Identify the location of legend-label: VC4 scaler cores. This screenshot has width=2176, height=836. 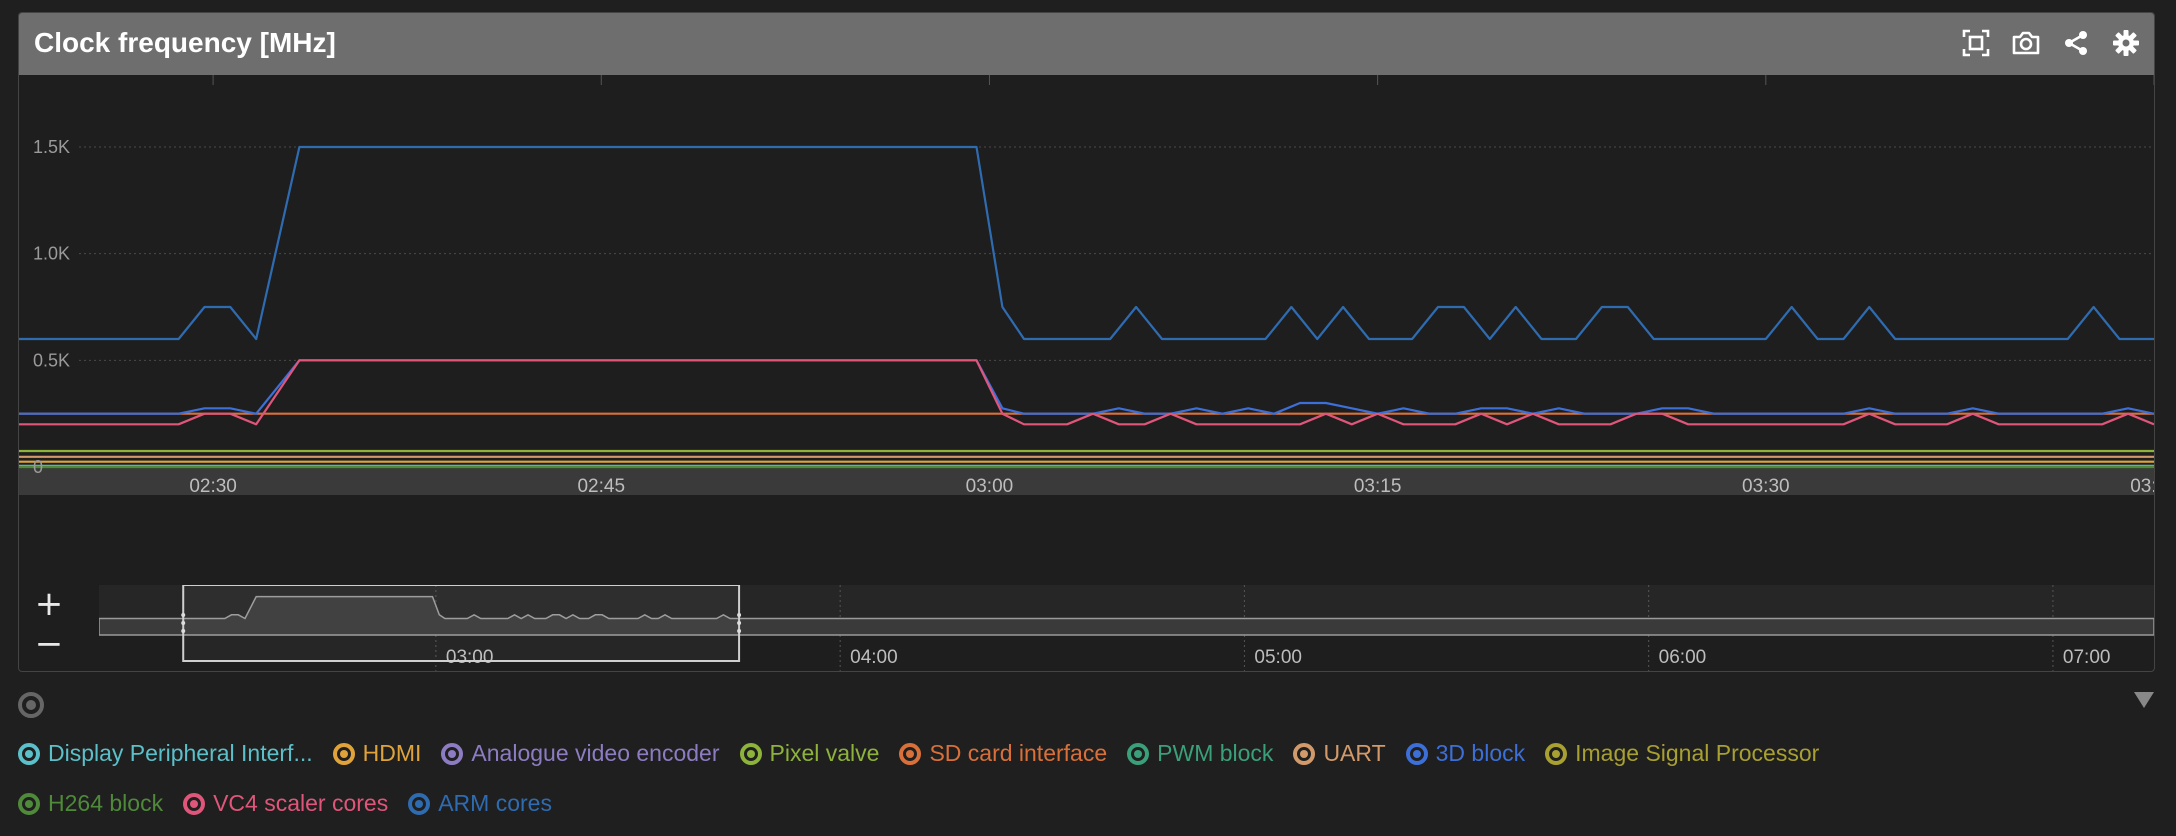
(301, 803).